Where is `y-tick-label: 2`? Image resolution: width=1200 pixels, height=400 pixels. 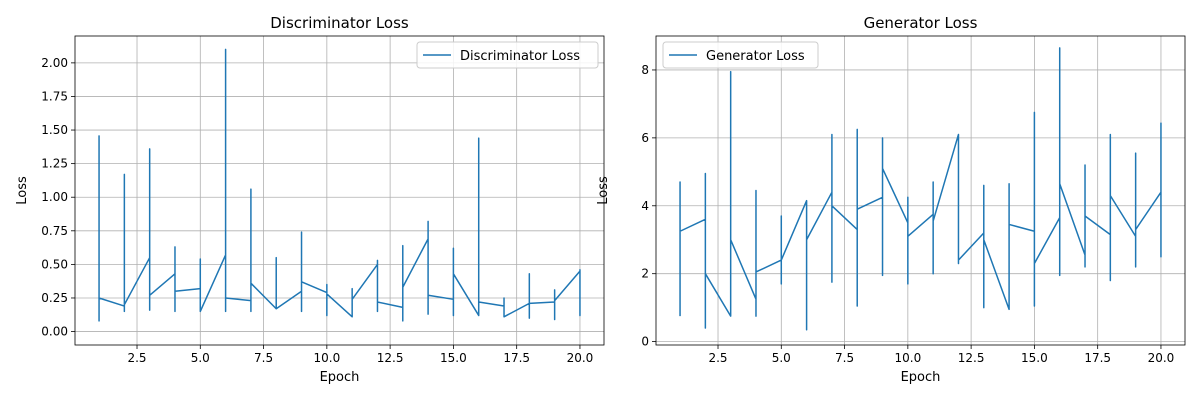
y-tick-label: 2 is located at coordinates (645, 274).